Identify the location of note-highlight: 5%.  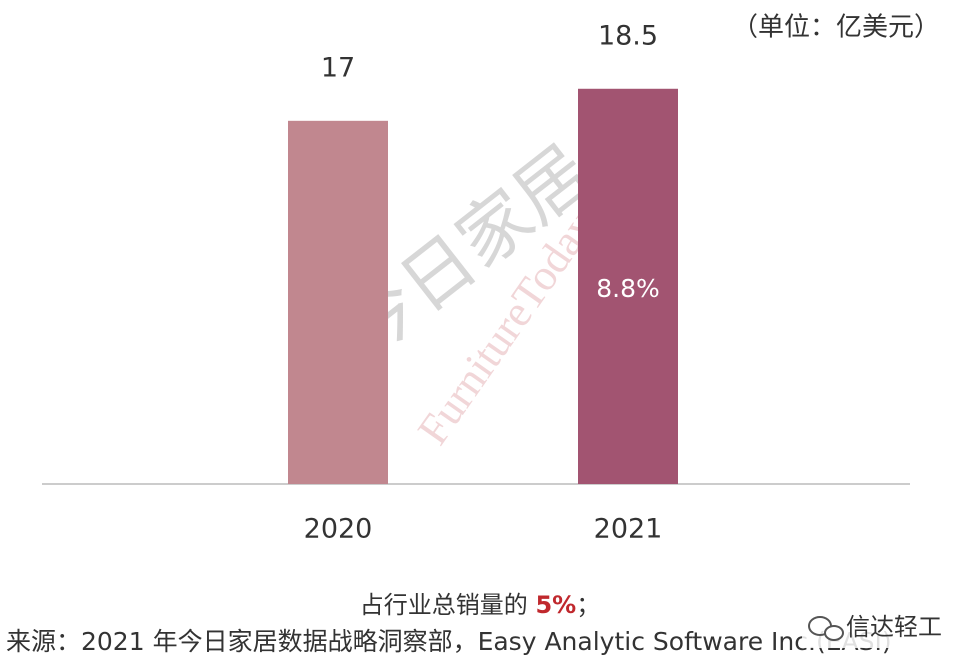
(555, 605).